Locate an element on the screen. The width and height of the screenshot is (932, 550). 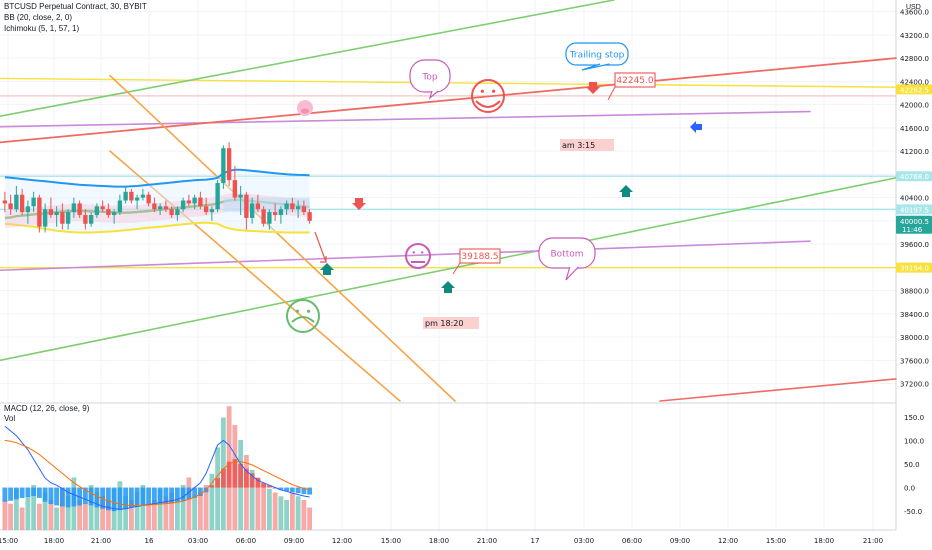
symbol-title: BTCUSD Perpetual Contract, 30, BYBIT is located at coordinates (75, 6).